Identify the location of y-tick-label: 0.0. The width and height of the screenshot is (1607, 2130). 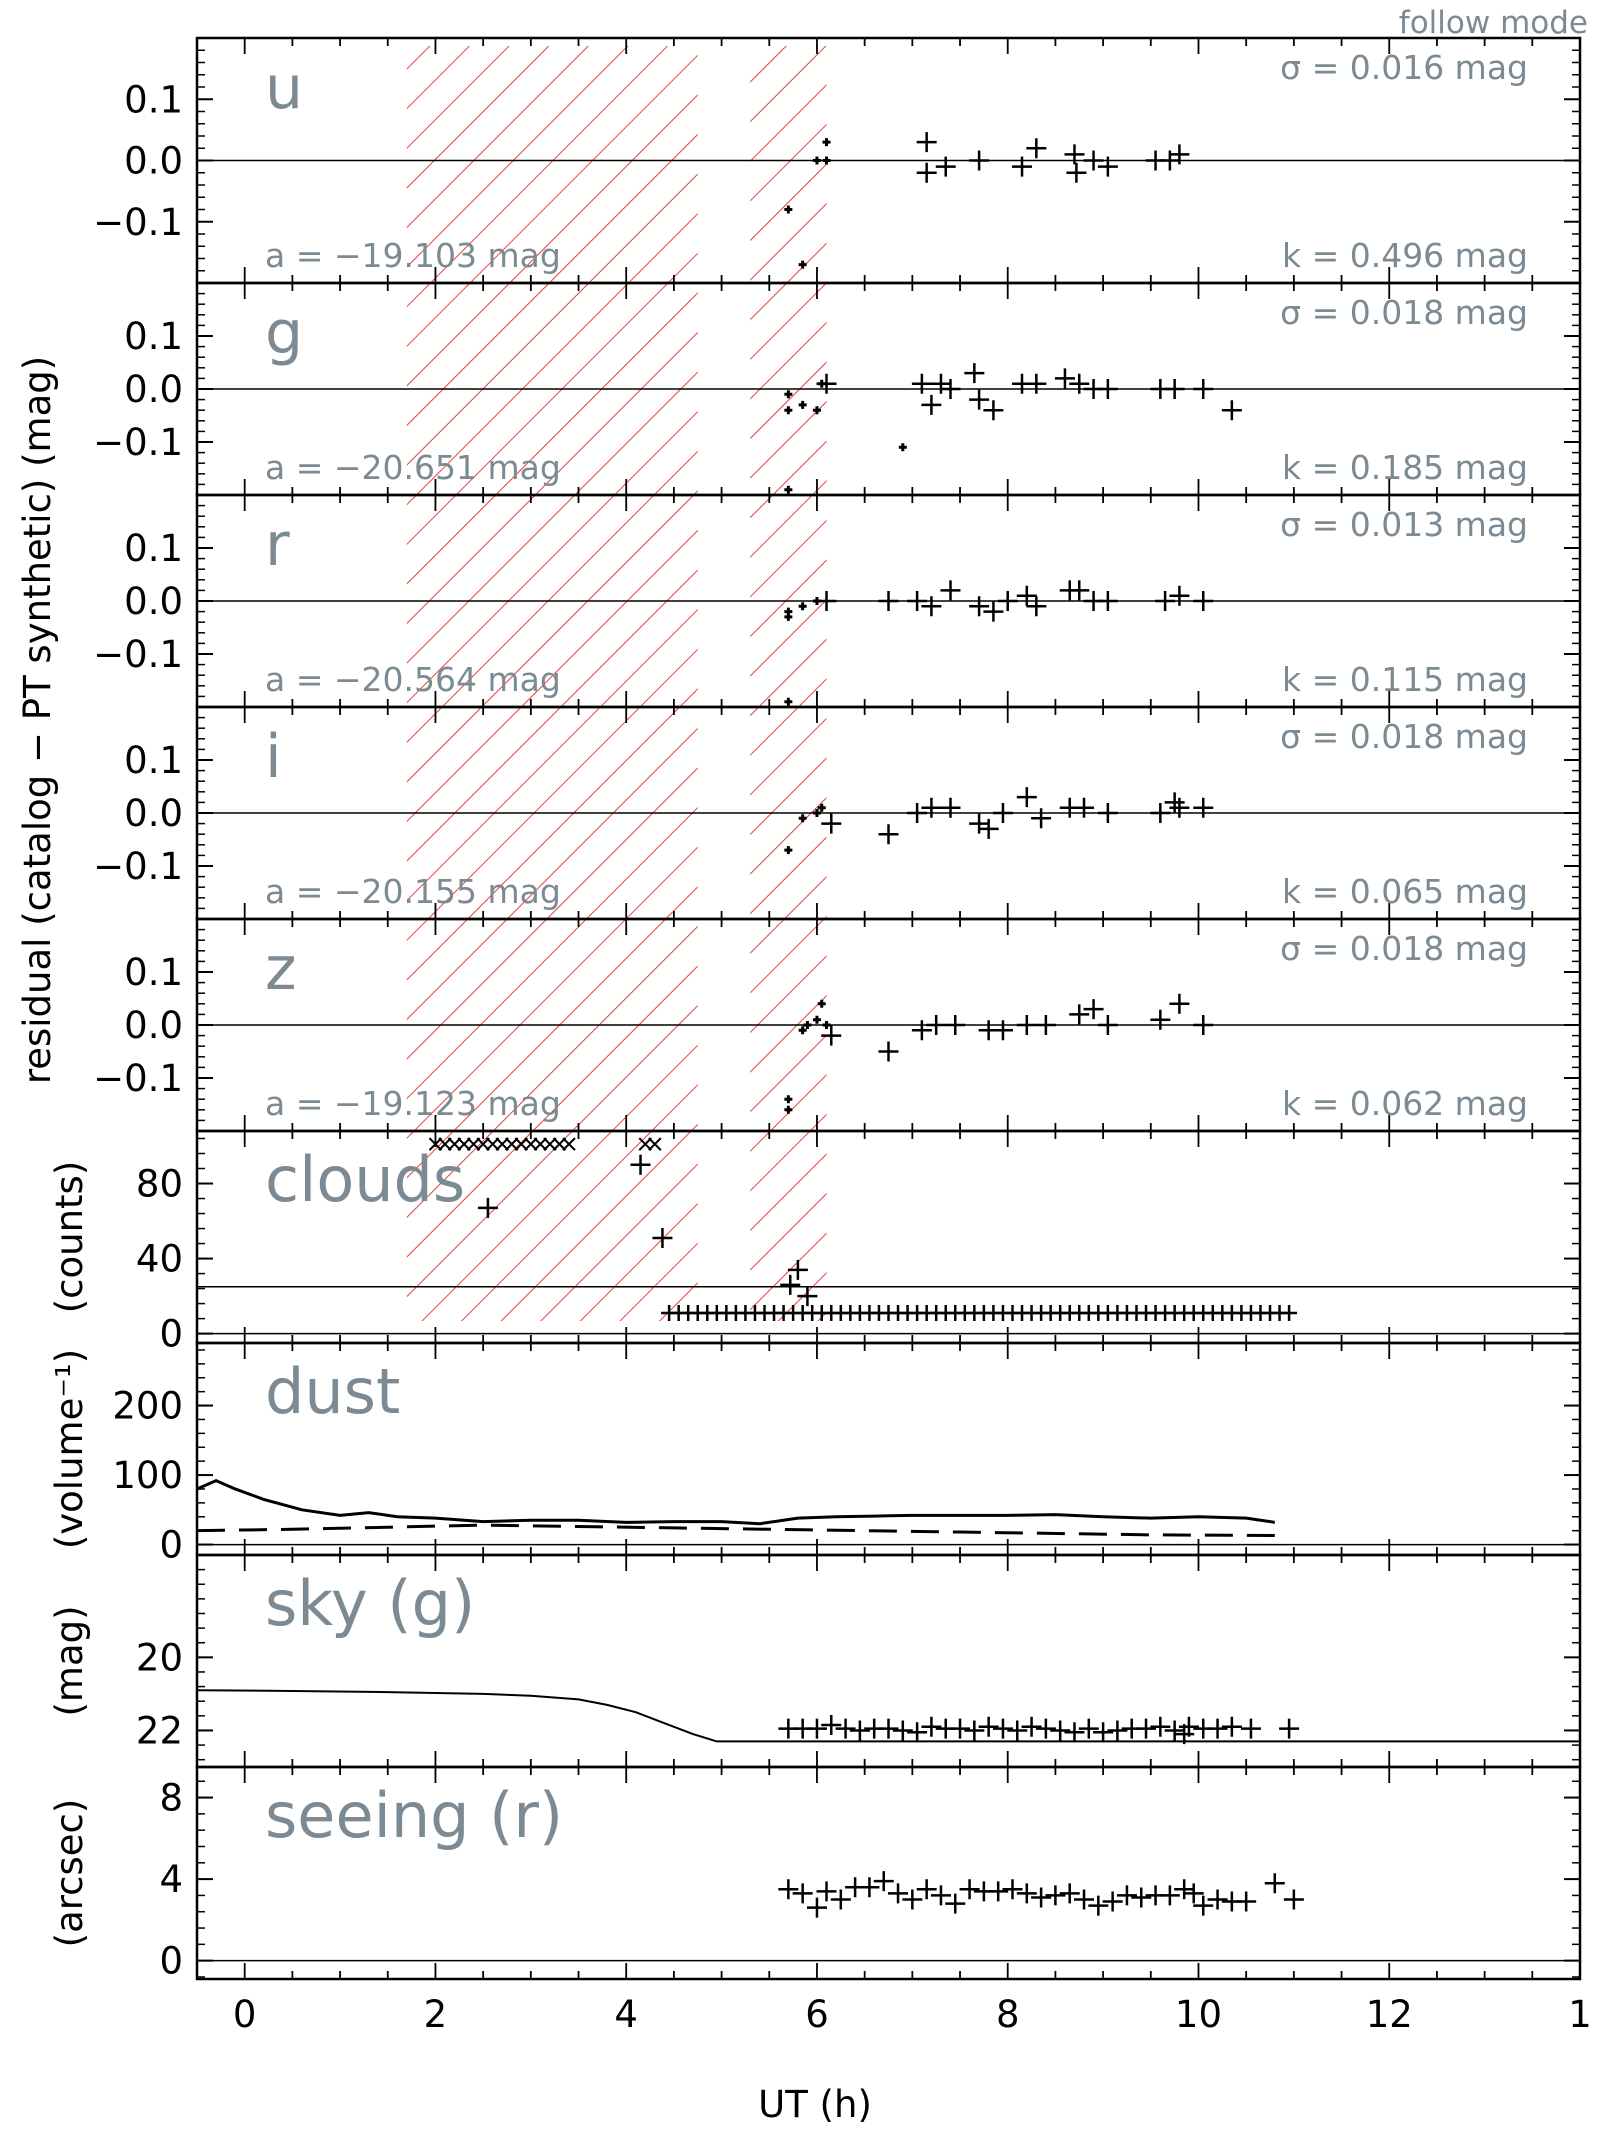
(153, 813).